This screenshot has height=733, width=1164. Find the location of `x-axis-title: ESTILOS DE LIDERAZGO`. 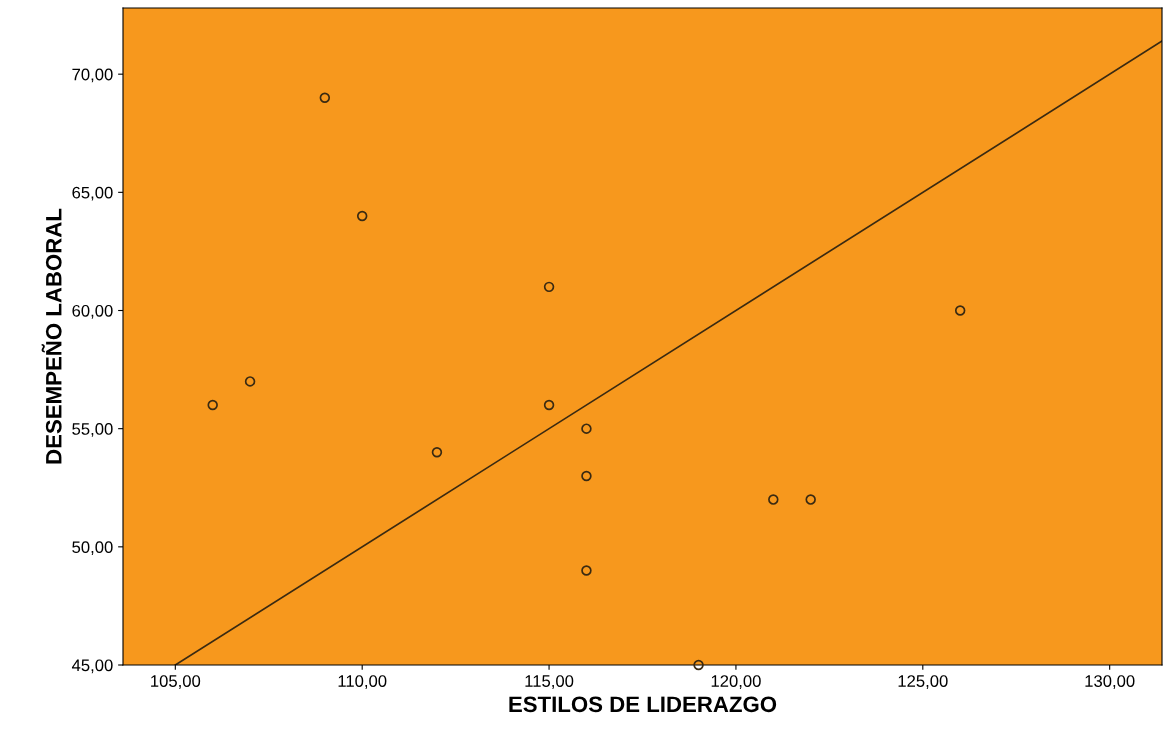

x-axis-title: ESTILOS DE LIDERAZGO is located at coordinates (643, 704).